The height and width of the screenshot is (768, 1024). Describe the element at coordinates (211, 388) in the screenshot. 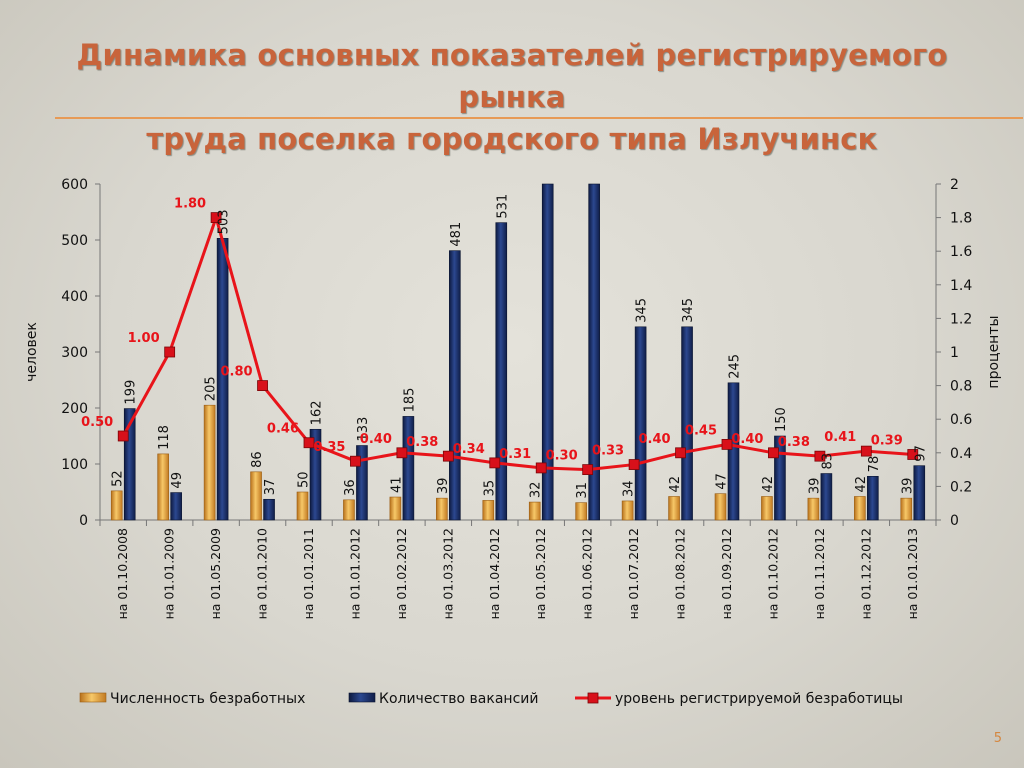

I see `data-label-unemployed: 205` at that location.